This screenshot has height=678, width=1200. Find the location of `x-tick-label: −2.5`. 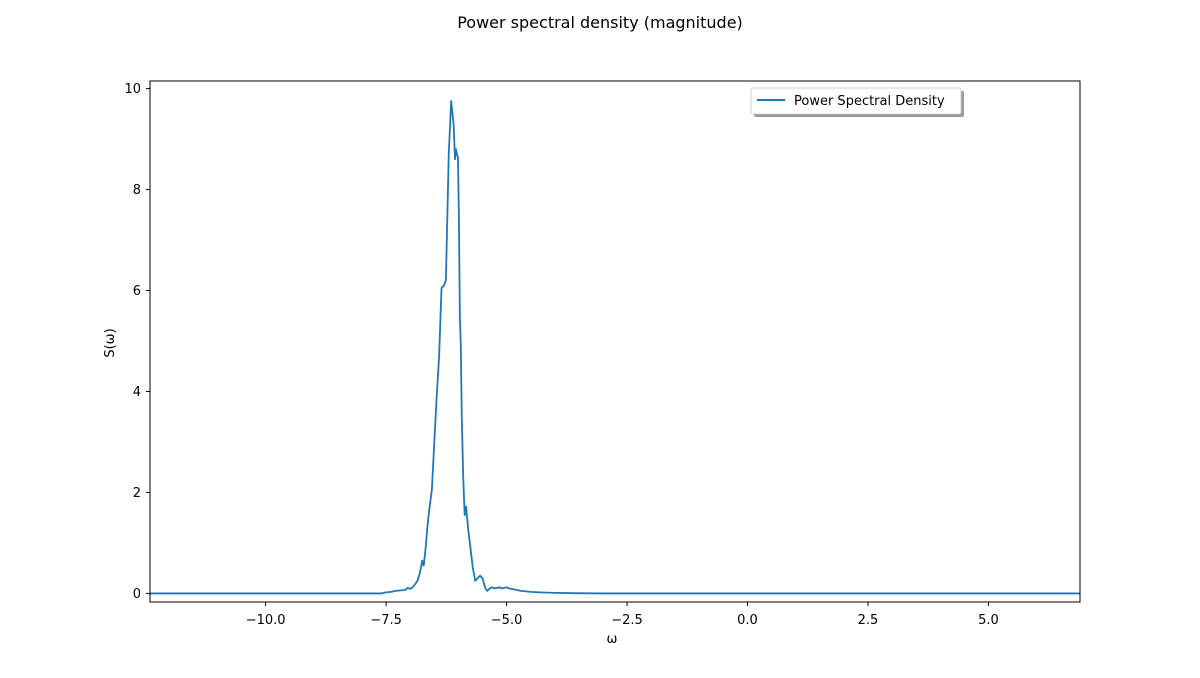

x-tick-label: −2.5 is located at coordinates (627, 620).